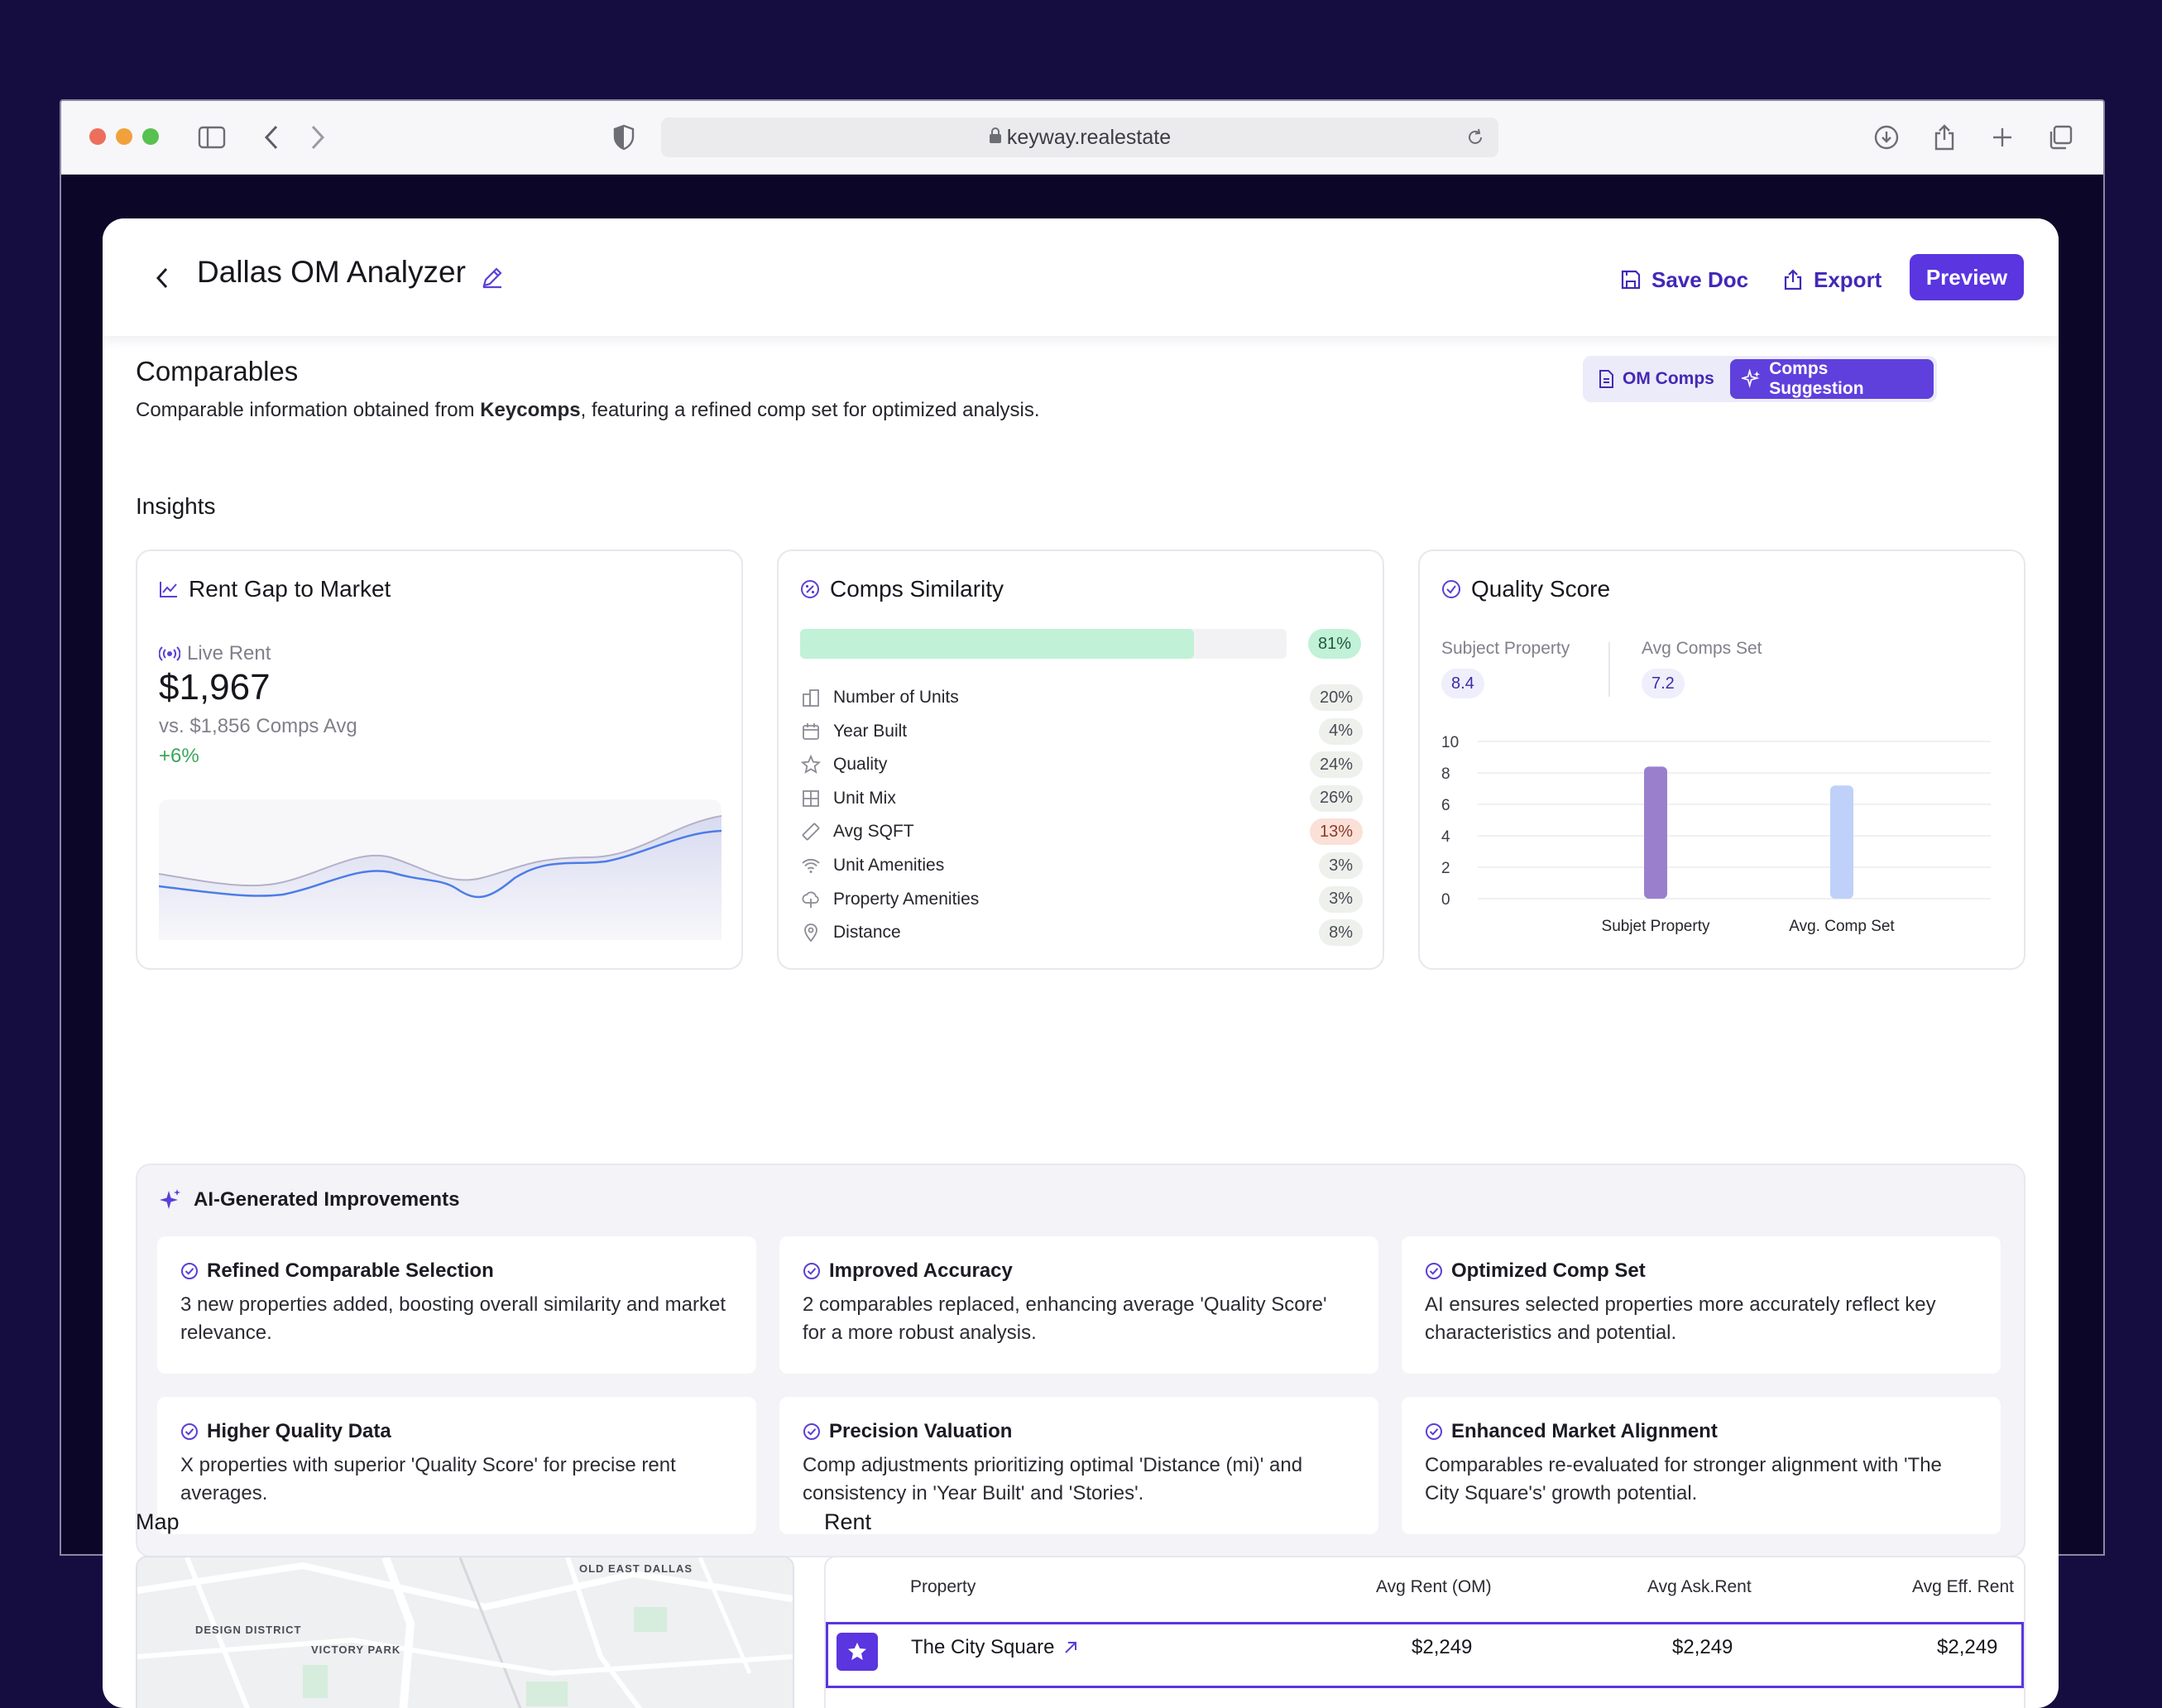  What do you see at coordinates (1445, 774) in the screenshot?
I see `y-tick-label: 8` at bounding box center [1445, 774].